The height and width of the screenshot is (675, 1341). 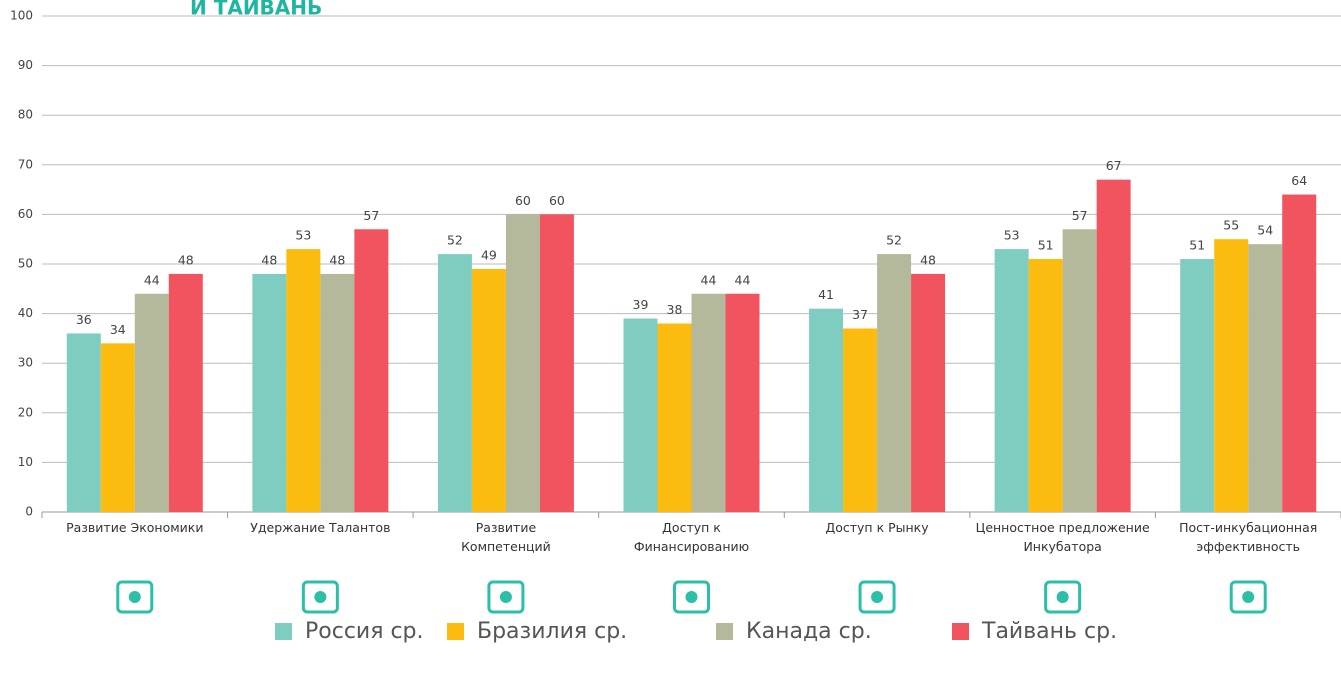 What do you see at coordinates (25, 363) in the screenshot?
I see `y-tick-label: 30` at bounding box center [25, 363].